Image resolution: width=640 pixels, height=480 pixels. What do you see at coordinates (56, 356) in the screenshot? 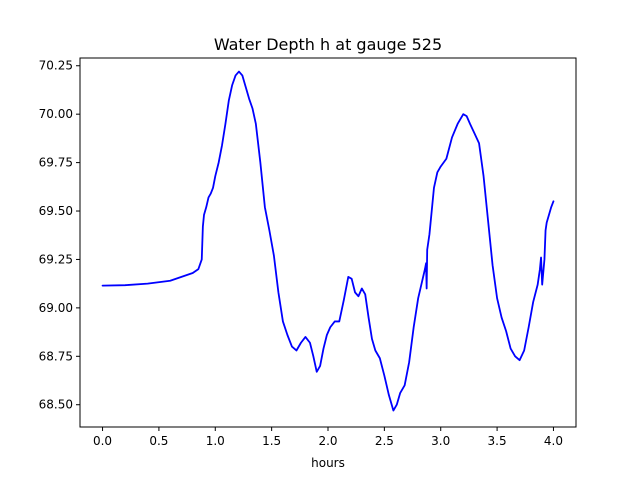
I see `y-tick-label: 68.75` at bounding box center [56, 356].